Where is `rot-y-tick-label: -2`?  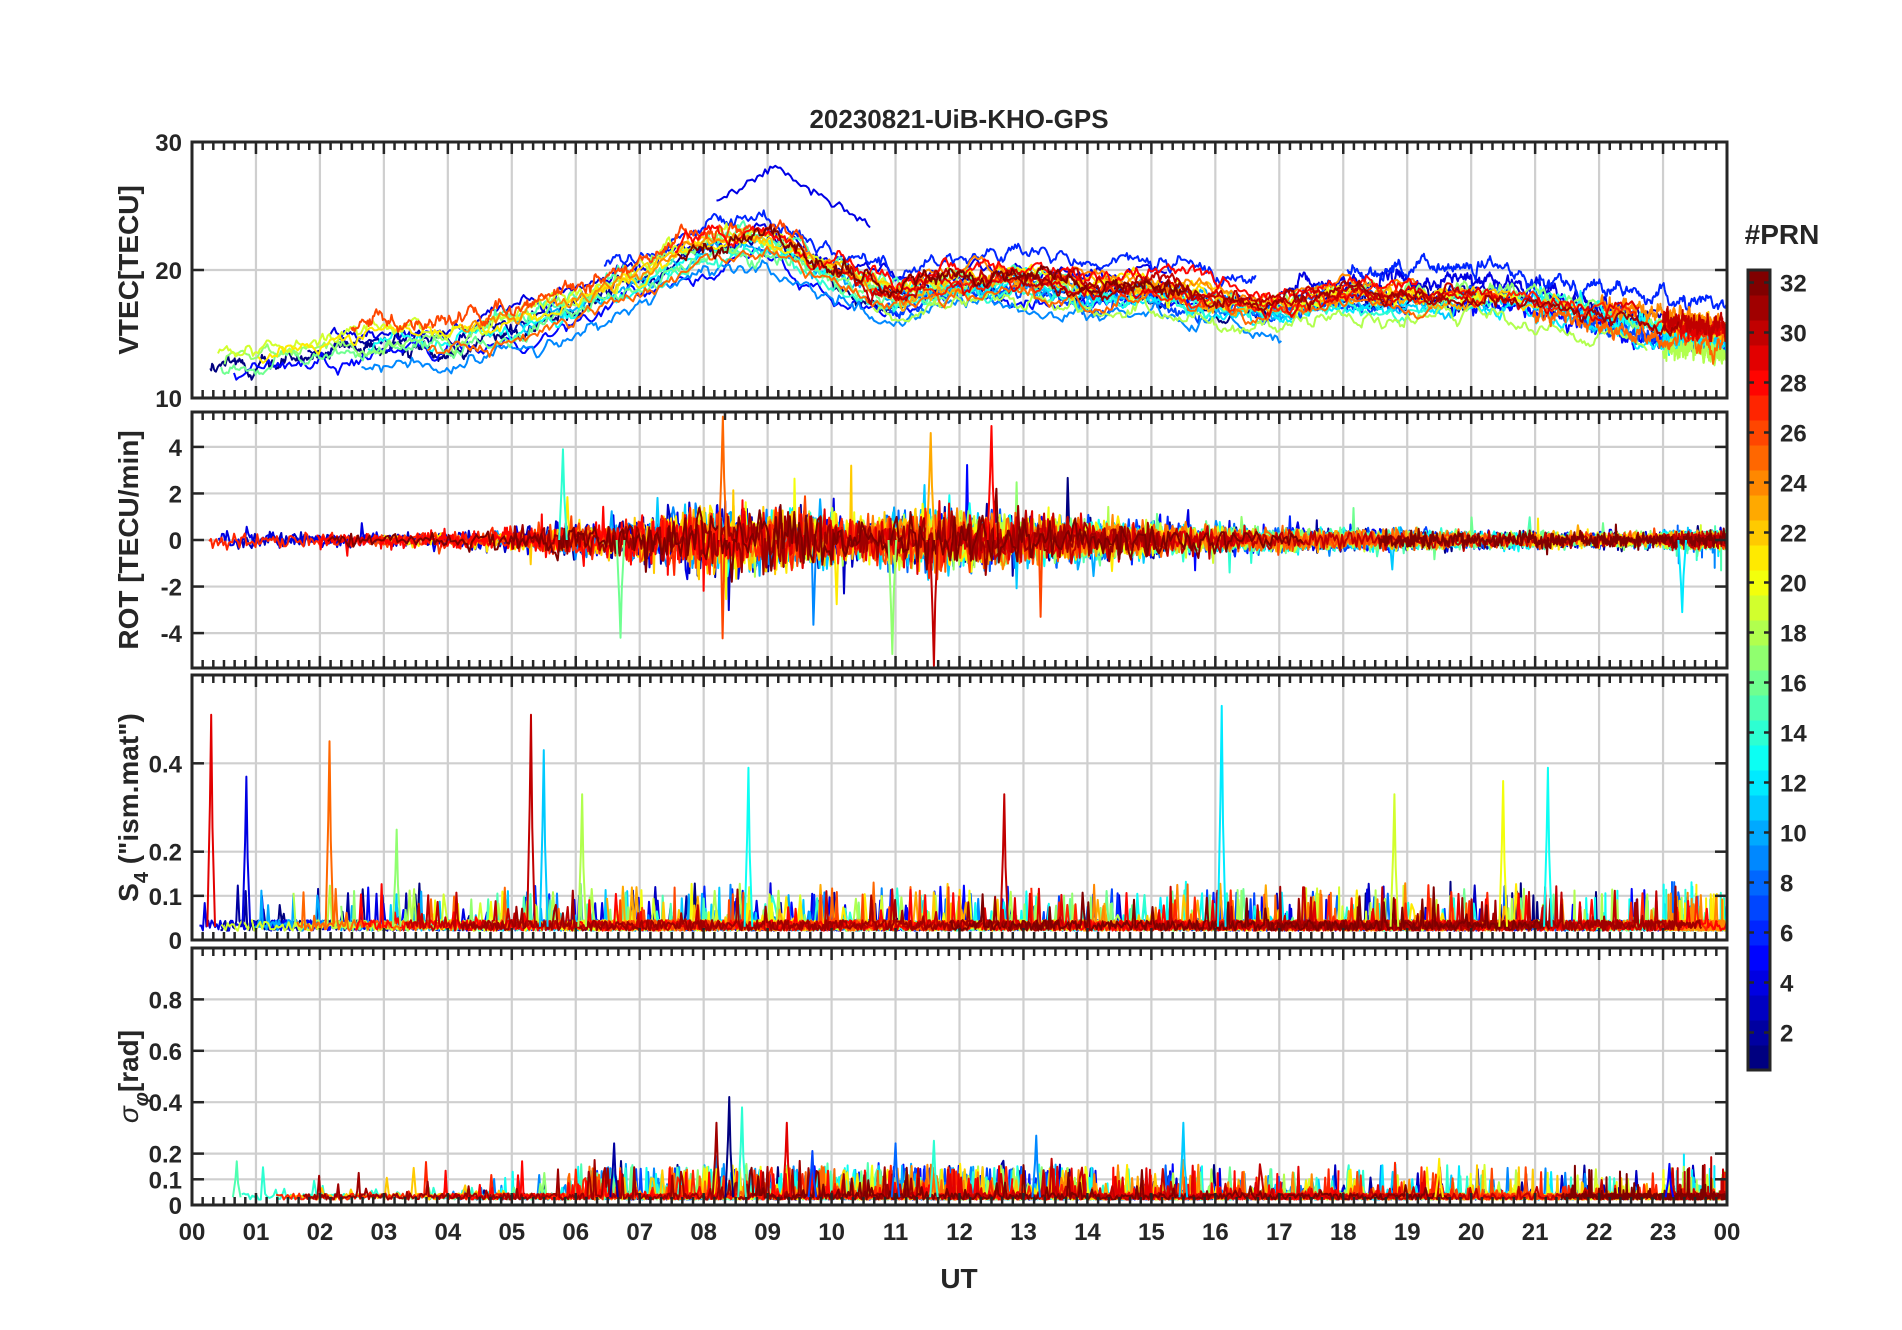 rot-y-tick-label: -2 is located at coordinates (171, 588).